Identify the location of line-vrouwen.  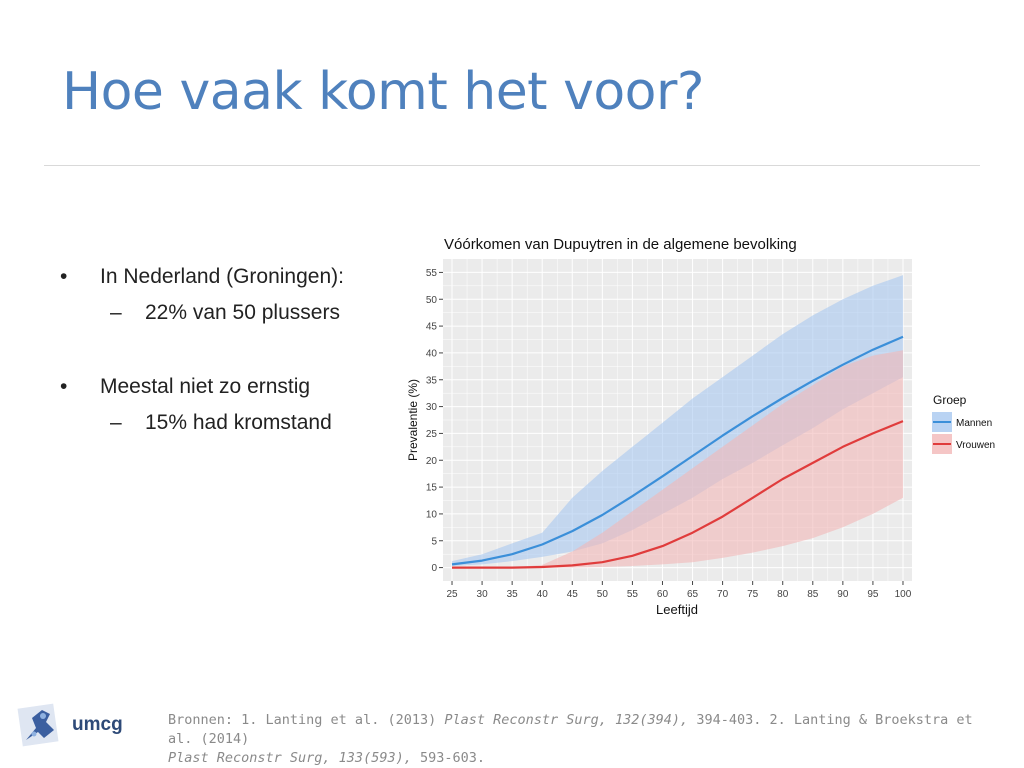
(678, 494).